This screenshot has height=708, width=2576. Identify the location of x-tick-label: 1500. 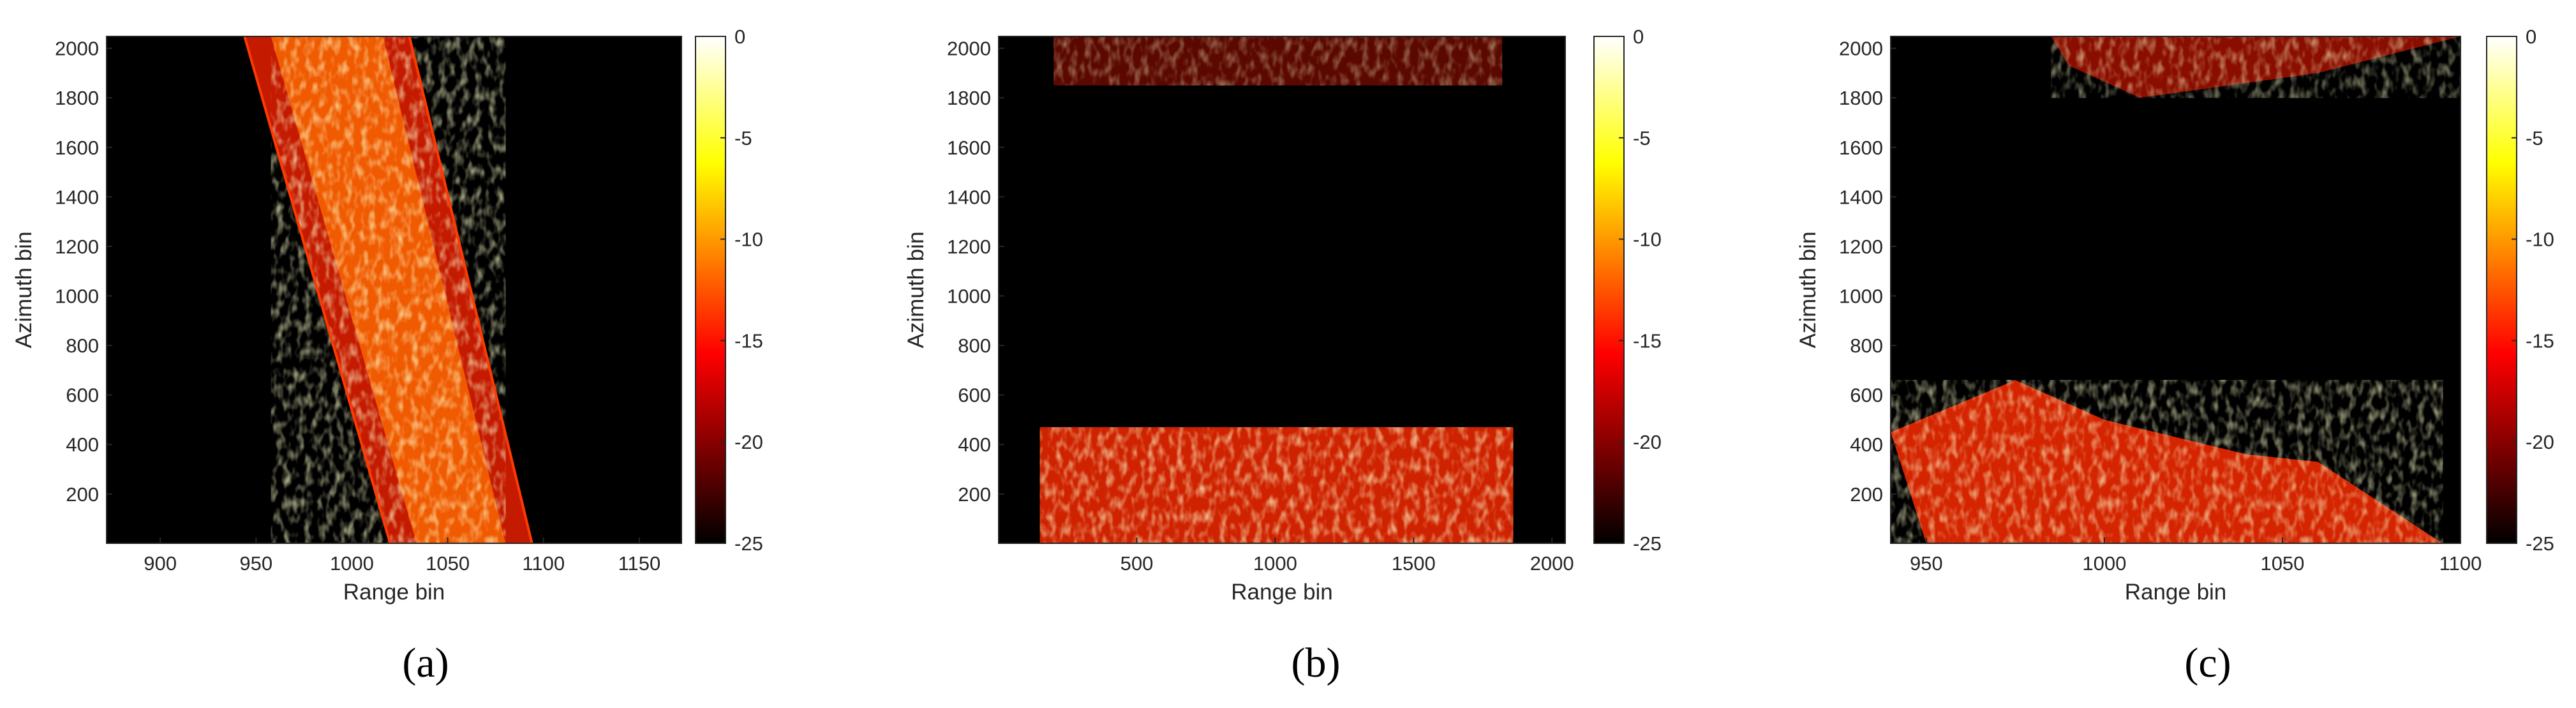
(1414, 563).